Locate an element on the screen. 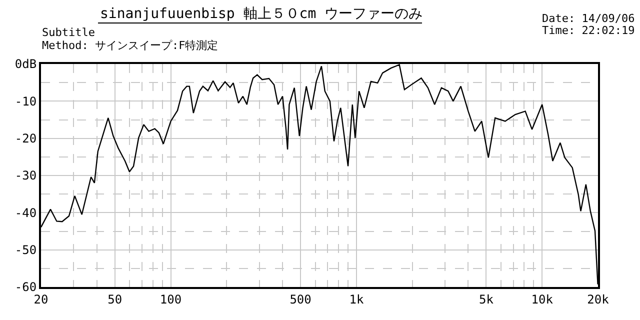 The image size is (640, 320). x-tick-label: 5k is located at coordinates (486, 299).